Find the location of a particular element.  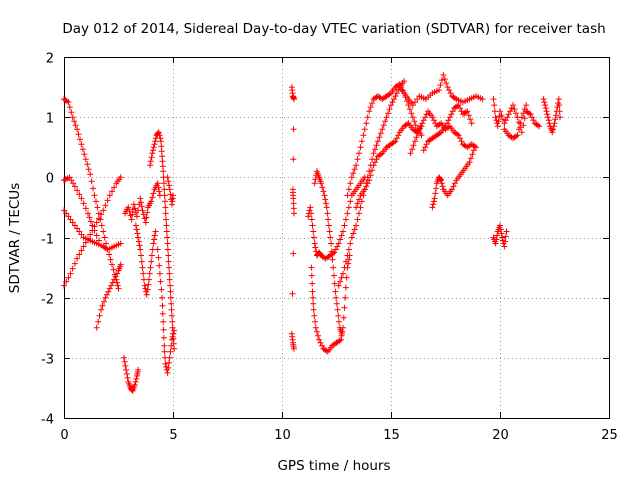

series-arc-c is located at coordinates (92, 230).